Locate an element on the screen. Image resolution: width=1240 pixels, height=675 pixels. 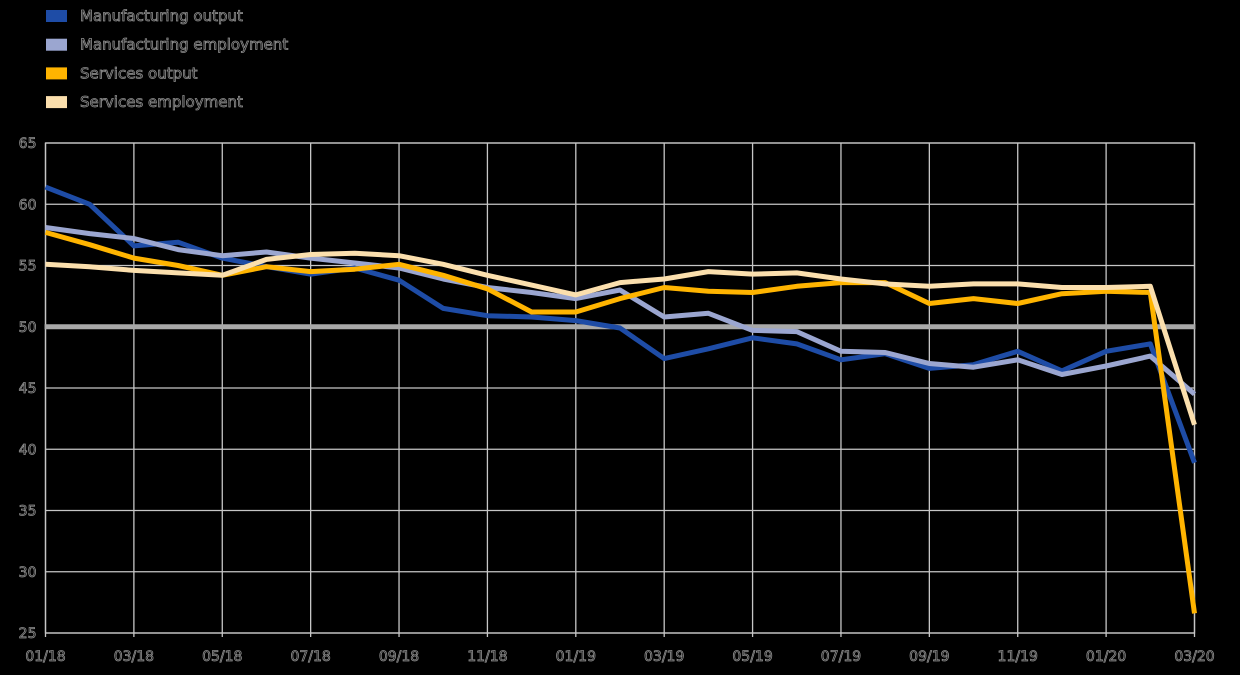
legend-label: Manufacturing employment is located at coordinates (184, 45).